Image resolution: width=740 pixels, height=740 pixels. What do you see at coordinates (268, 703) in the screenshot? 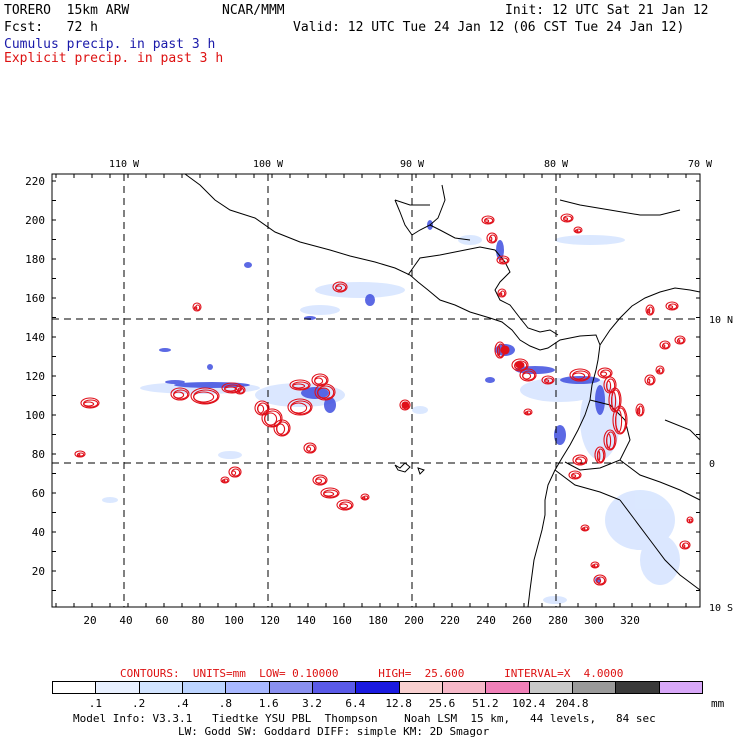
I see `legend-label: 1.6` at bounding box center [268, 703].